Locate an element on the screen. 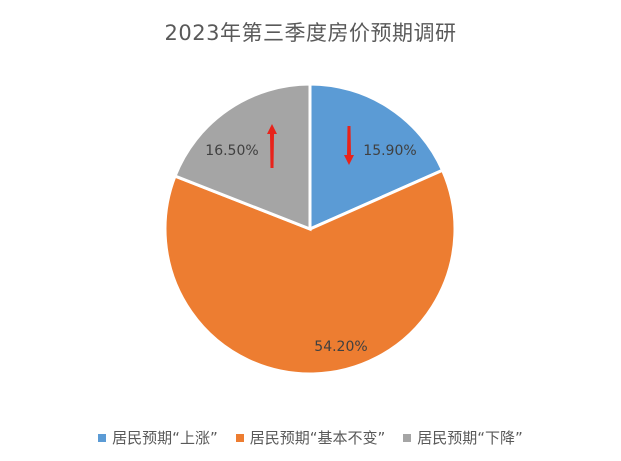  arrow-up-icon is located at coordinates (272, 146).